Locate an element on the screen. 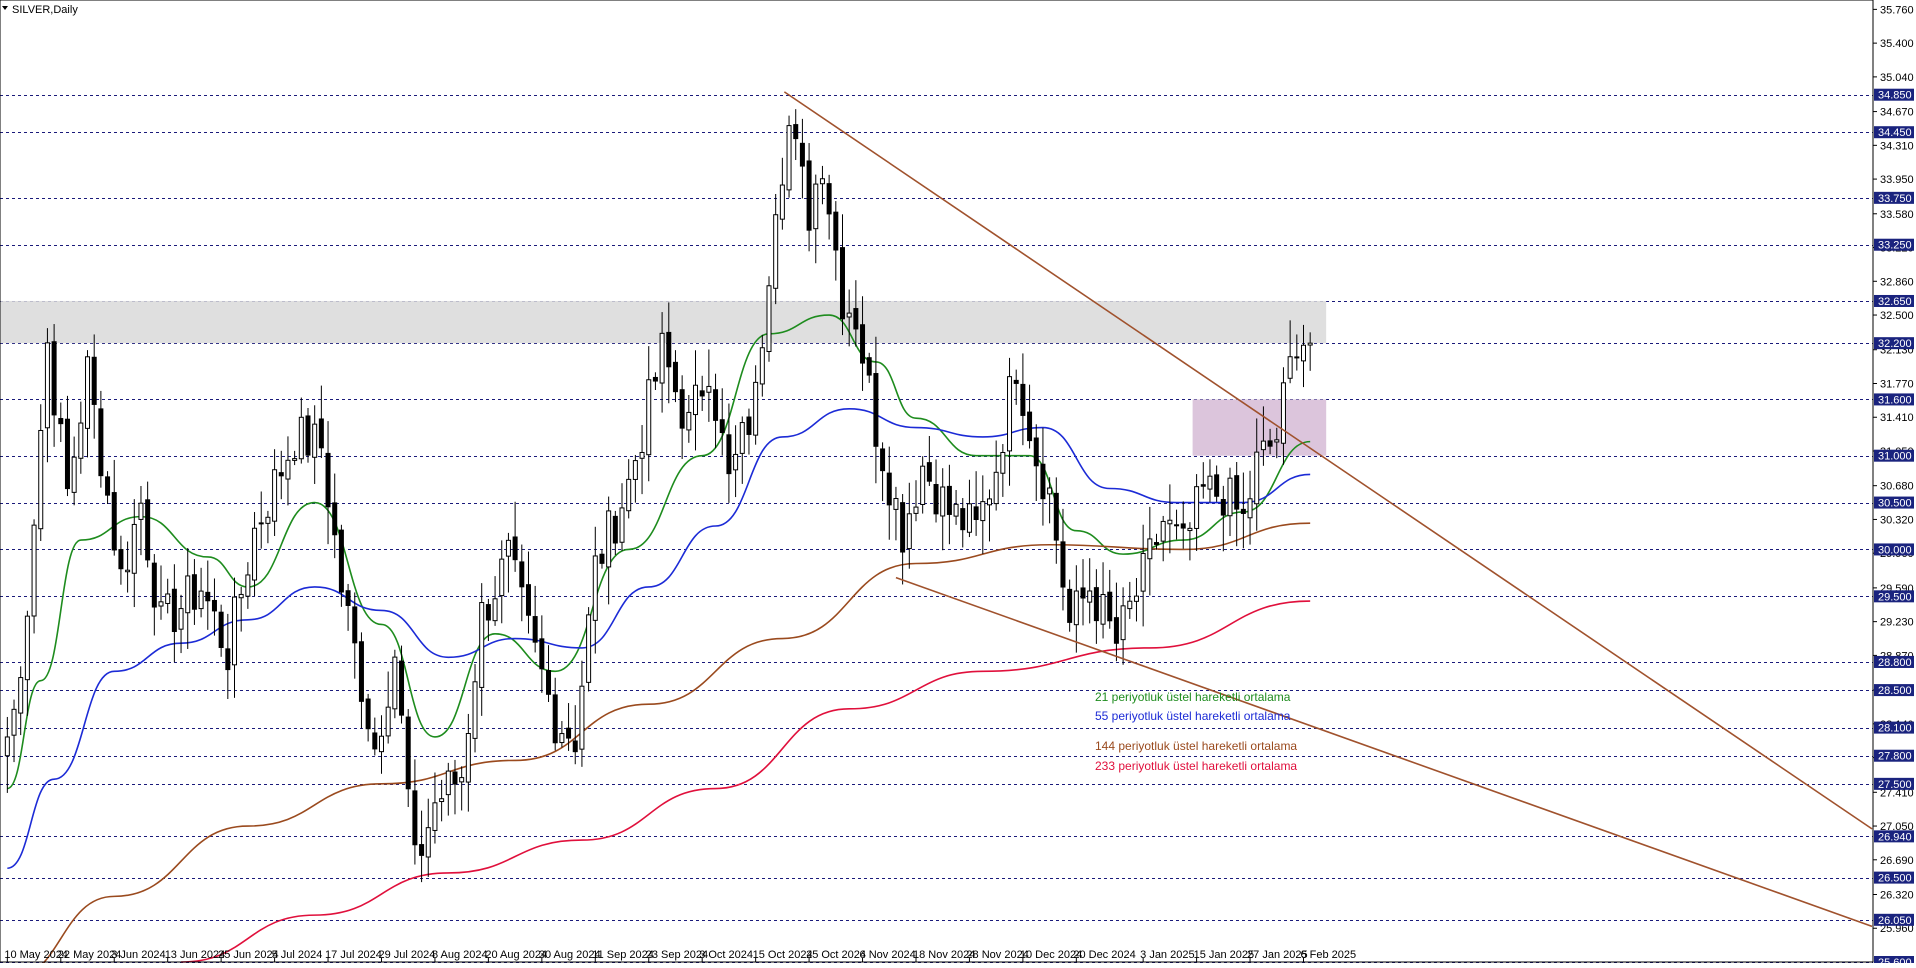 The width and height of the screenshot is (1916, 968). level-tag-label: 29.500 is located at coordinates (1895, 597).